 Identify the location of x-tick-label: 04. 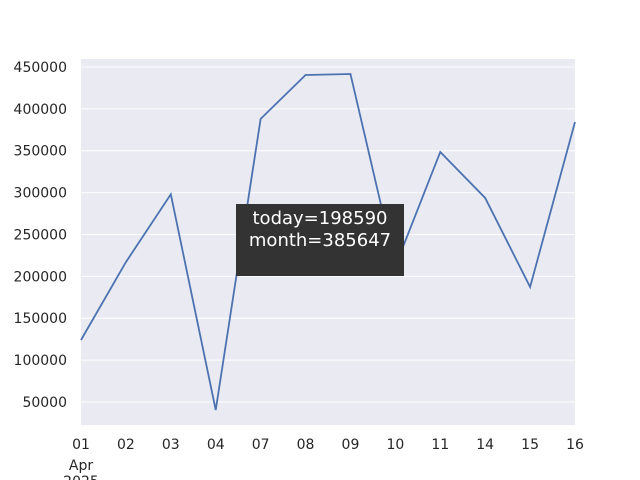
(216, 445).